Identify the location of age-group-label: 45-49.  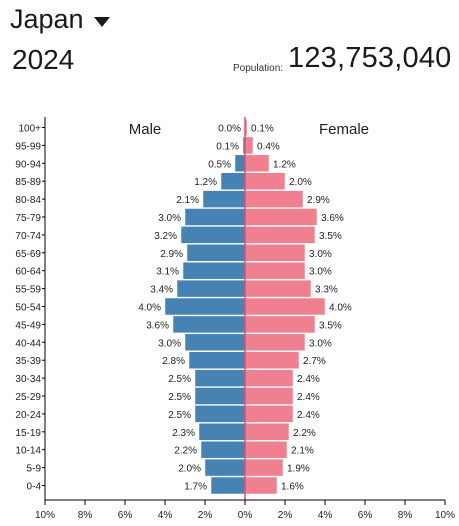
(28, 325).